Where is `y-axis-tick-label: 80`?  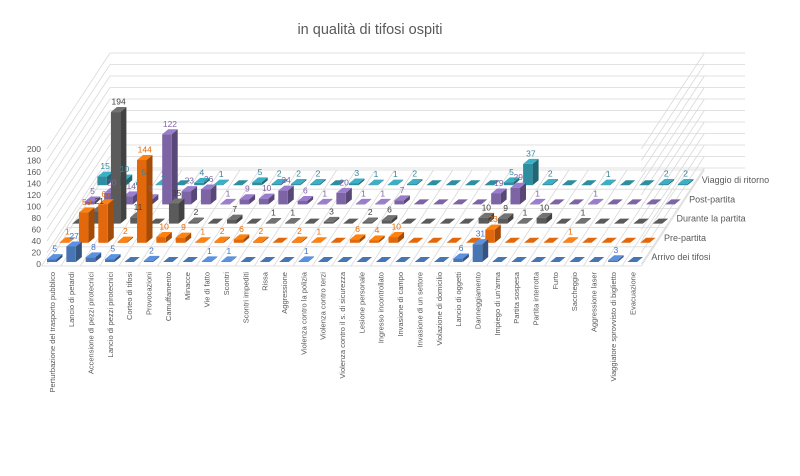
y-axis-tick-label: 80 is located at coordinates (37, 218).